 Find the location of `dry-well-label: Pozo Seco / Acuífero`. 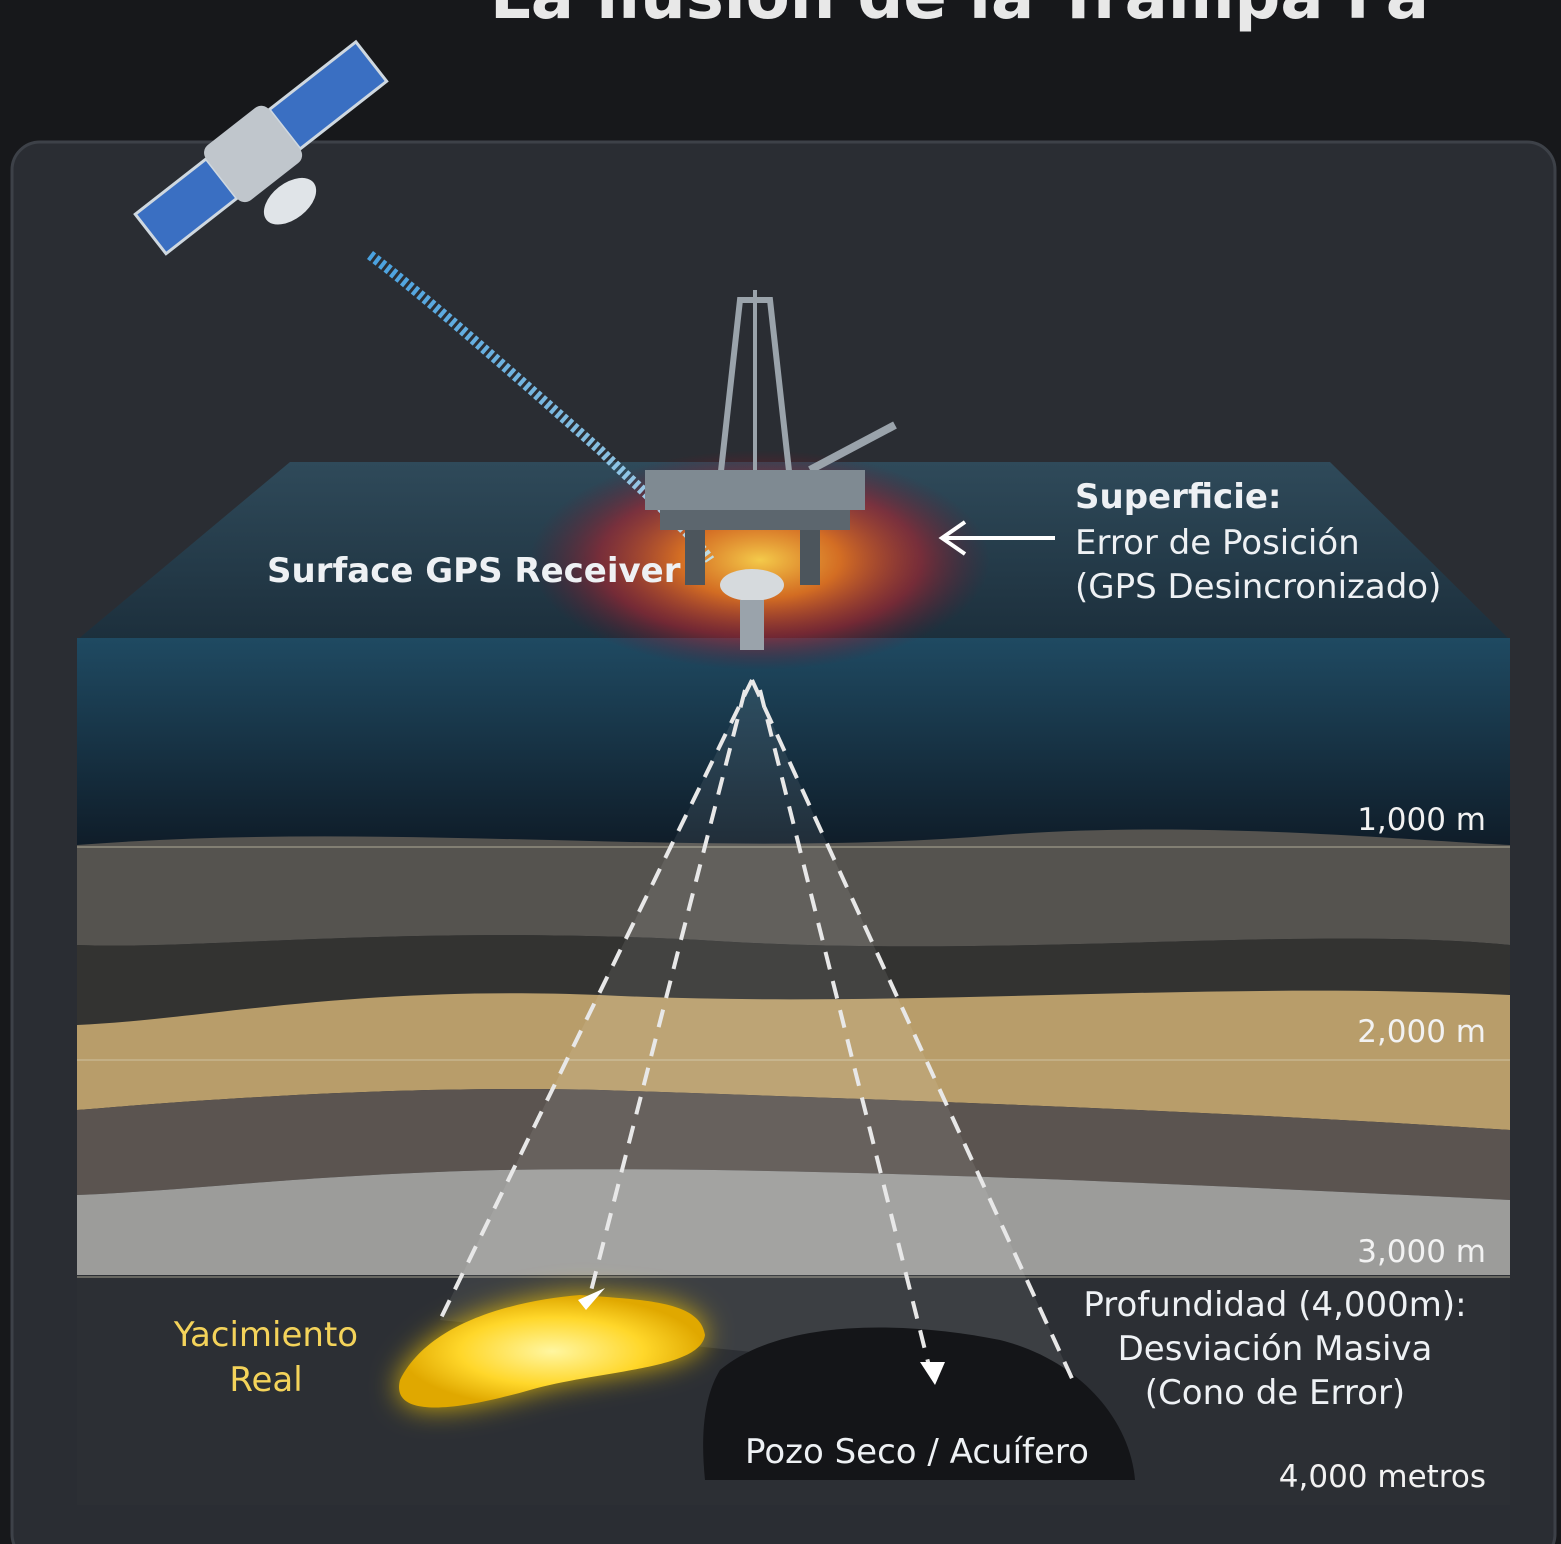

dry-well-label: Pozo Seco / Acuífero is located at coordinates (917, 1452).